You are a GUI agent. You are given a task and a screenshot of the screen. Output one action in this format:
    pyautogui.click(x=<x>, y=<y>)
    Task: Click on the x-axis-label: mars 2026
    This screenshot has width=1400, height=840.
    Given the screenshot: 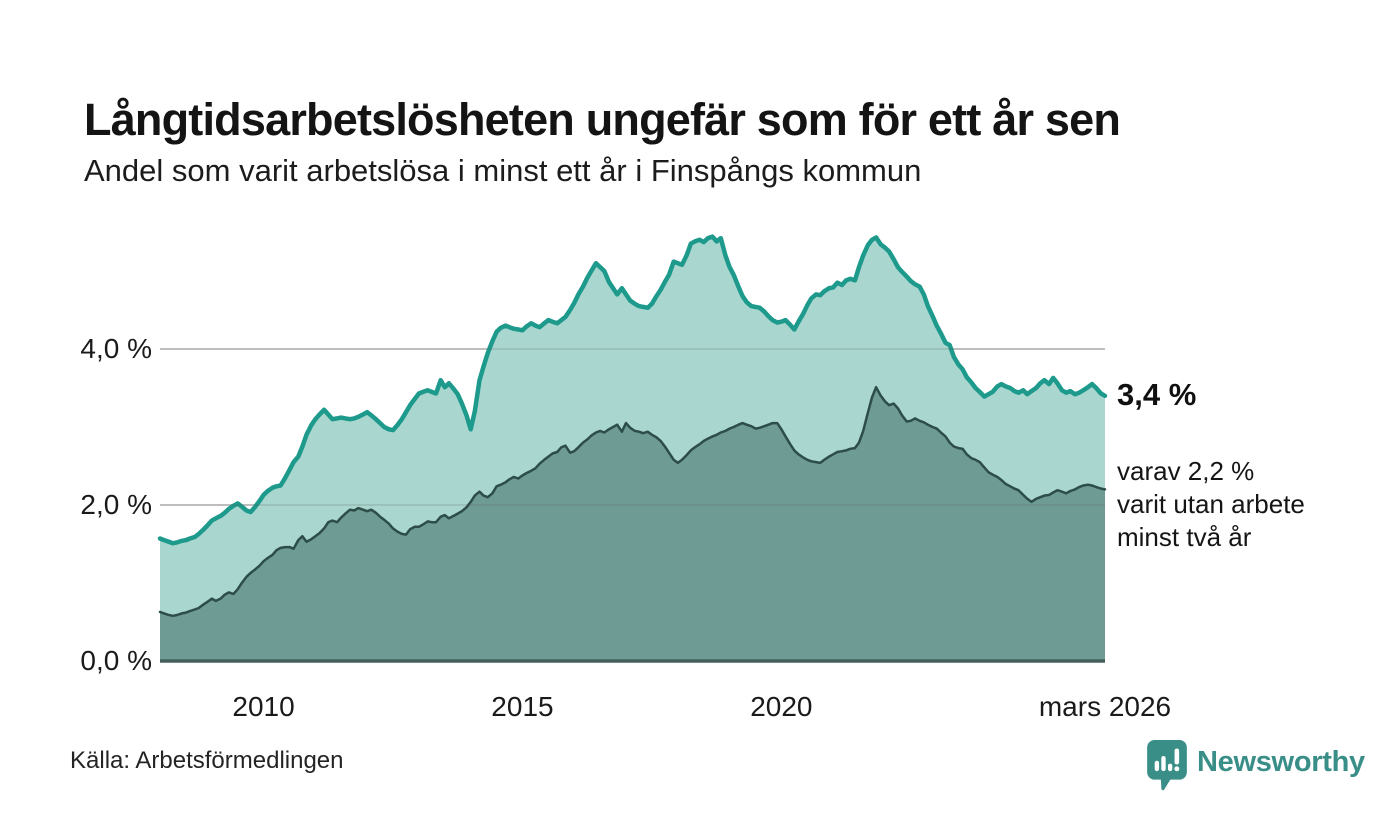 What is the action you would take?
    pyautogui.click(x=1105, y=706)
    